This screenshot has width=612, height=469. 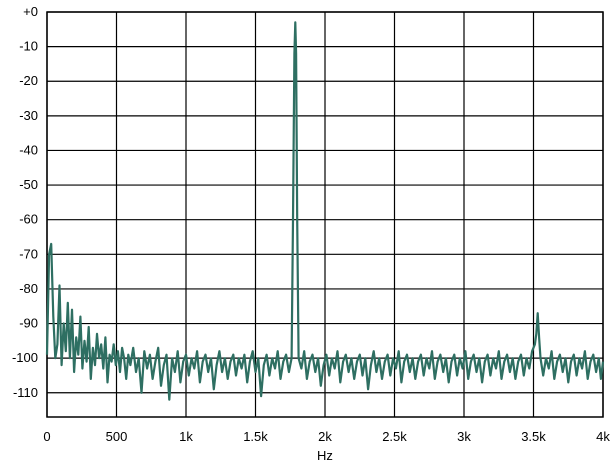 What do you see at coordinates (25, 392) in the screenshot?
I see `y-tick-label: -110` at bounding box center [25, 392].